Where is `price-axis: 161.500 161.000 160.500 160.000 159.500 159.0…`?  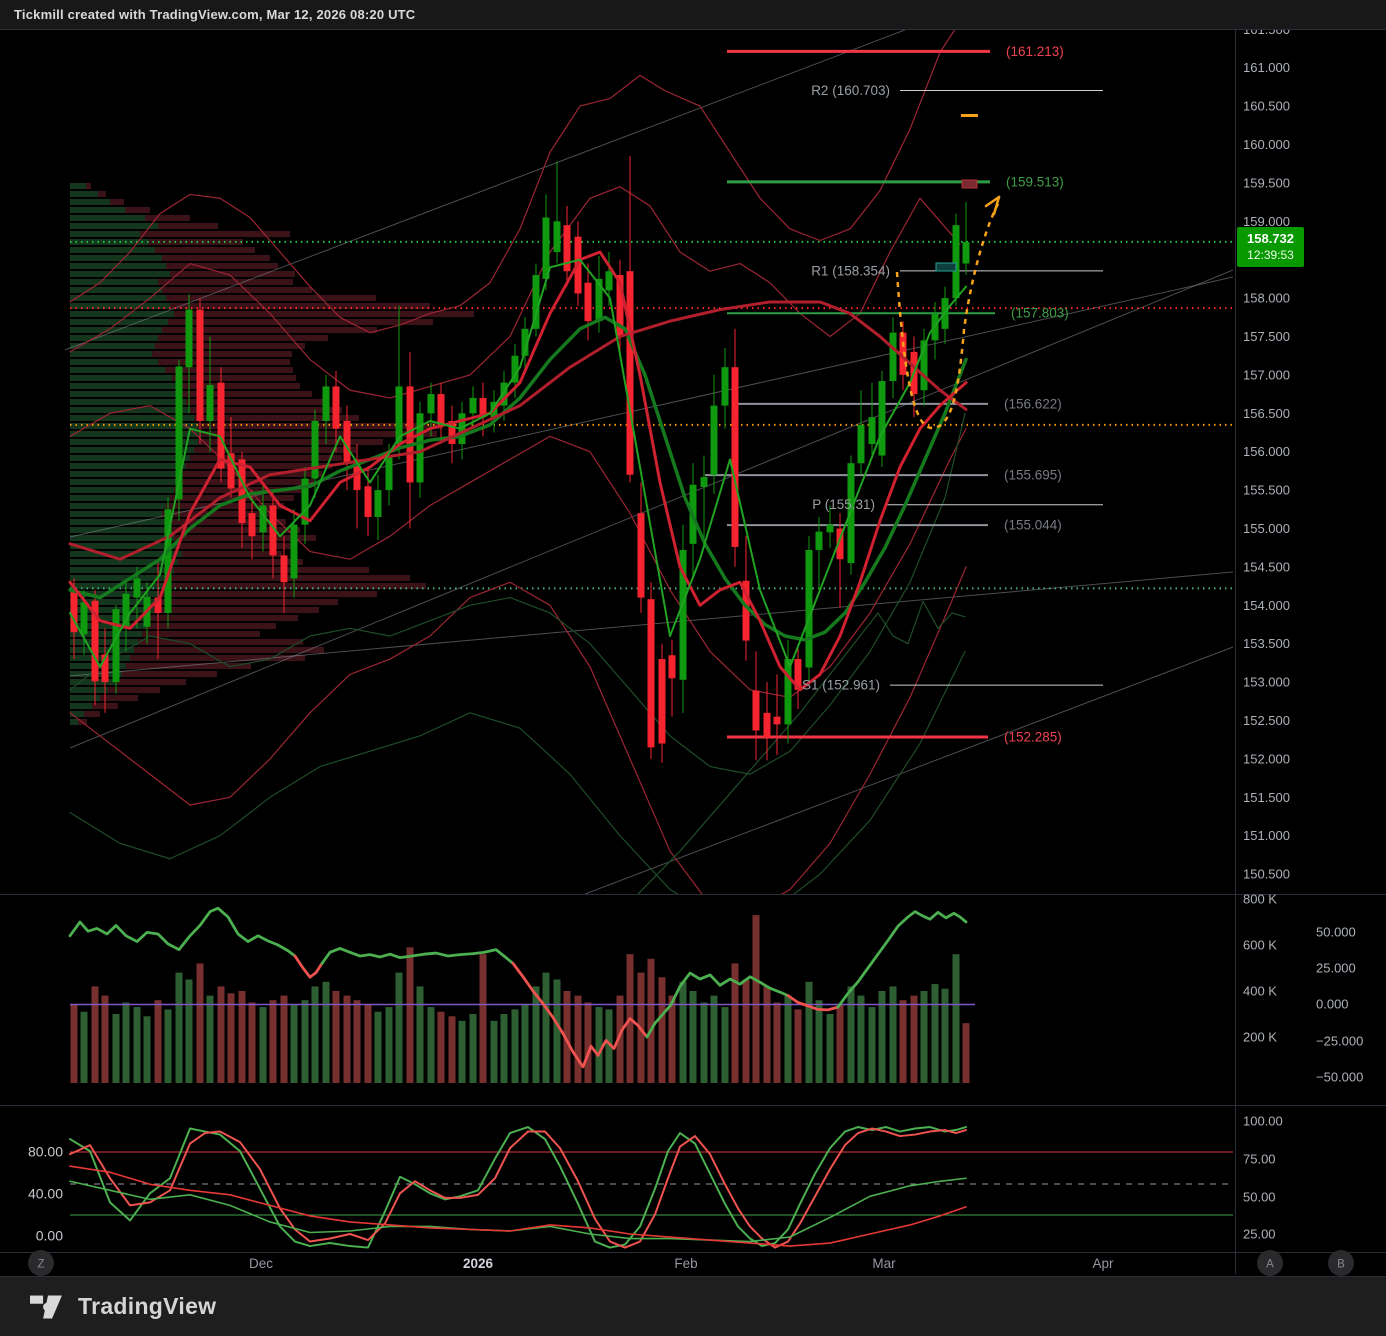
price-axis: 161.500 161.000 160.500 160.000 159.500 159.0… is located at coordinates (1303, 636).